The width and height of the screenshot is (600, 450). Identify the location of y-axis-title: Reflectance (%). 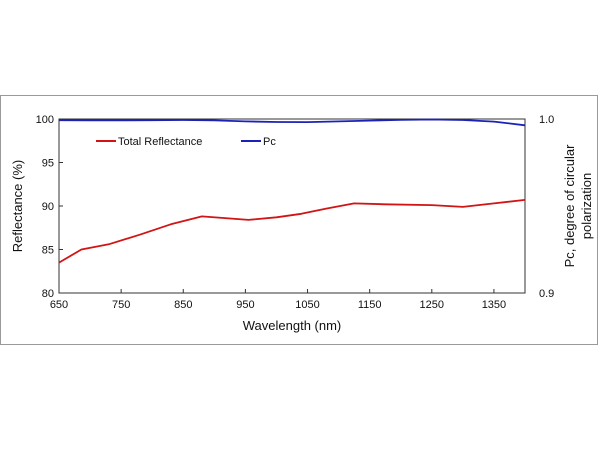
(17, 206).